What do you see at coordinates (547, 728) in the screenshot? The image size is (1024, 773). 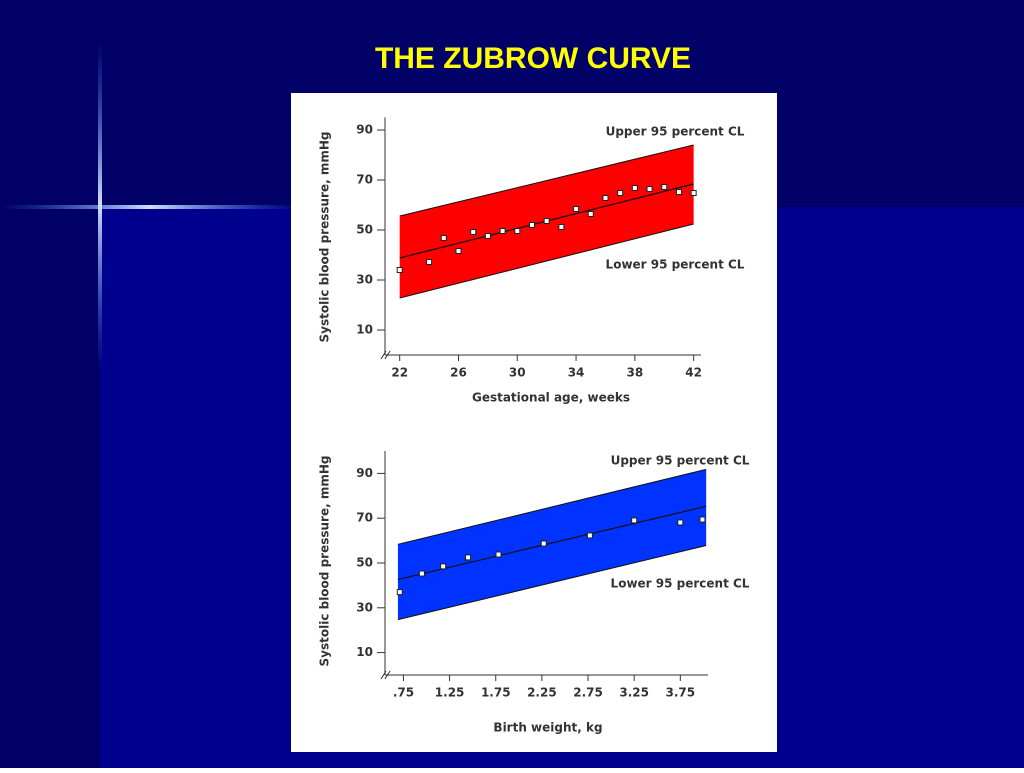 I see `x-axis-label: Birth weight, kg` at bounding box center [547, 728].